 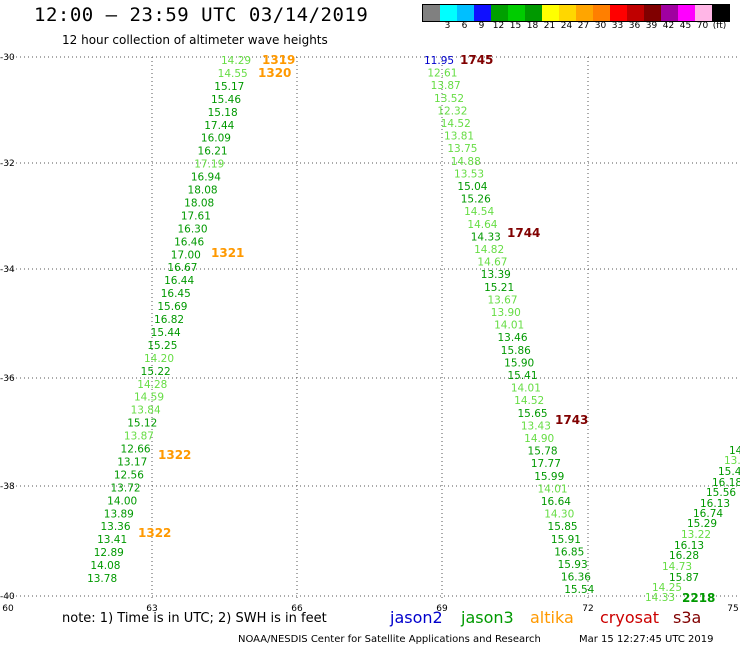 What do you see at coordinates (206, 178) in the screenshot?
I see `swh-value: 16.94` at bounding box center [206, 178].